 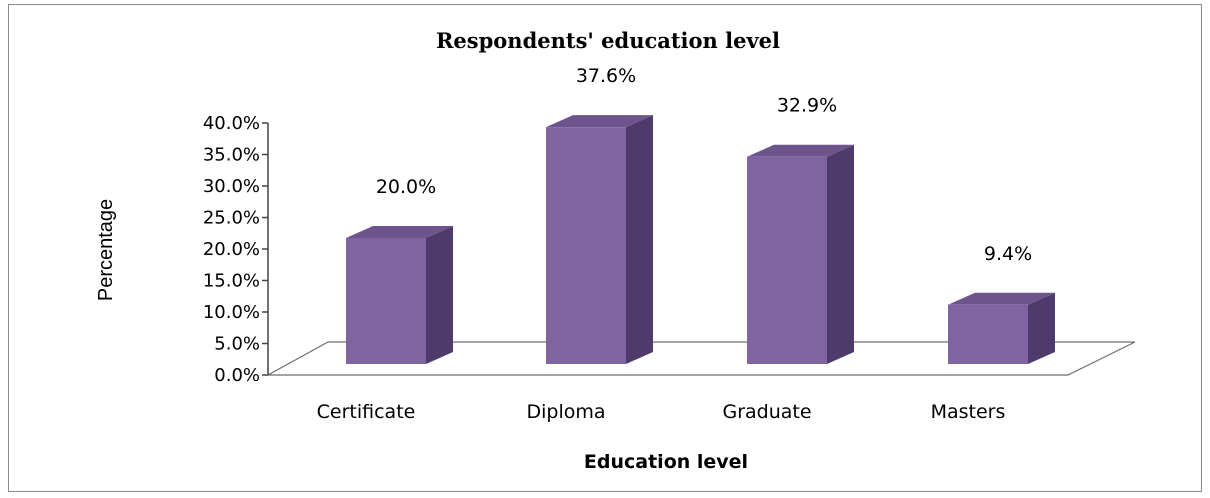 I want to click on chart-title: Respondents' education level, so click(x=608, y=40).